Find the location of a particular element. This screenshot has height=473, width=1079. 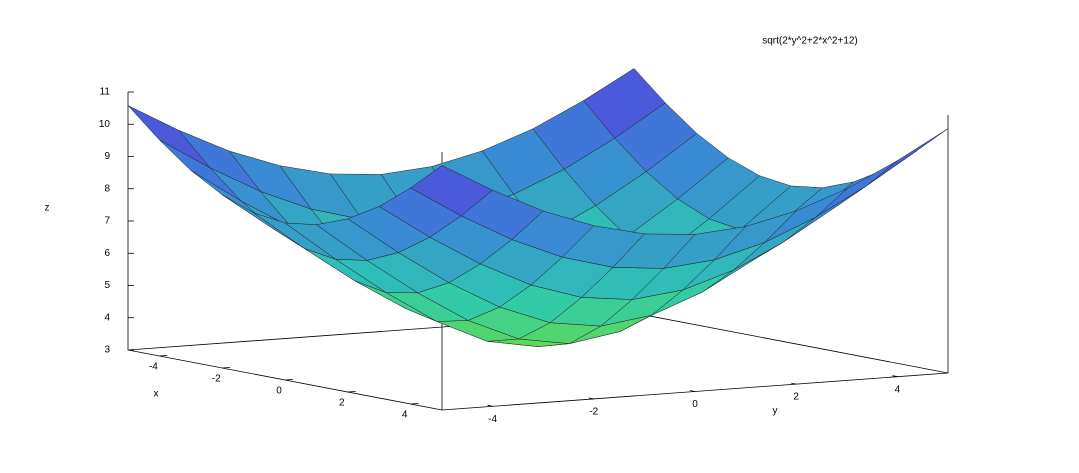

x-axis-label: x is located at coordinates (156, 394).